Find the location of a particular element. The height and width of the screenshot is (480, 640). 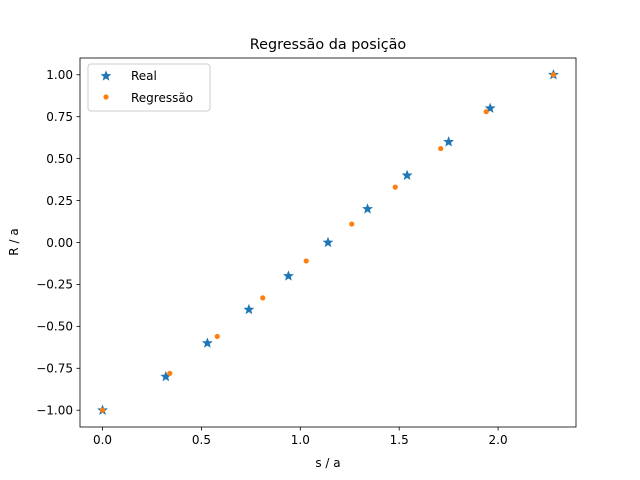

y-tick-label: −0.50 is located at coordinates (54, 327).